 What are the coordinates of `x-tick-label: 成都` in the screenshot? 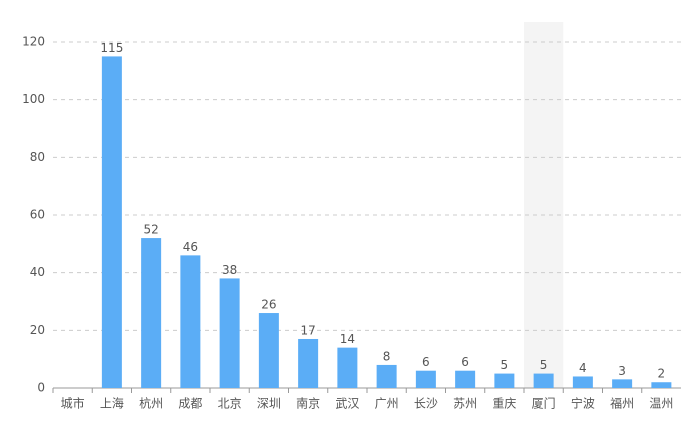 It's located at (190, 404).